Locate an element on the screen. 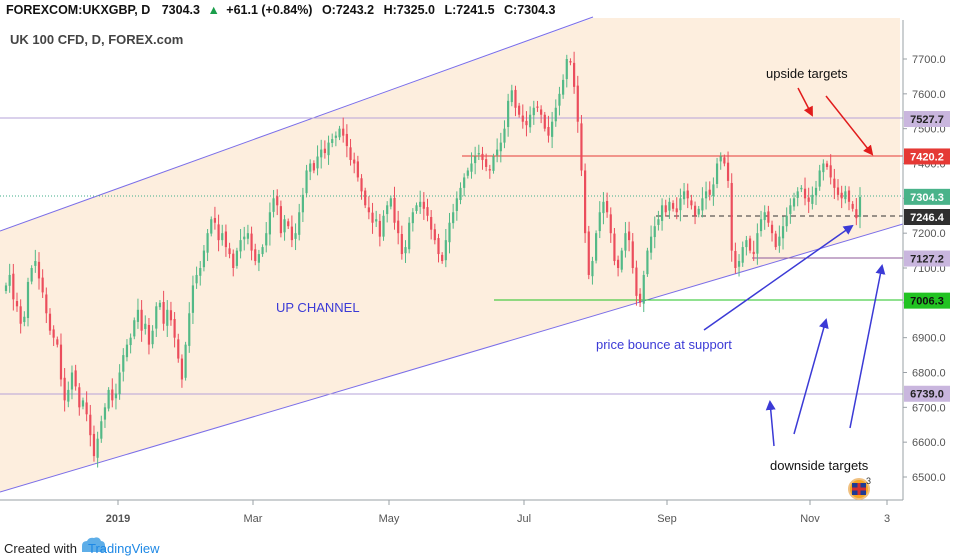  y-tick-label: 6700.0 is located at coordinates (929, 408).